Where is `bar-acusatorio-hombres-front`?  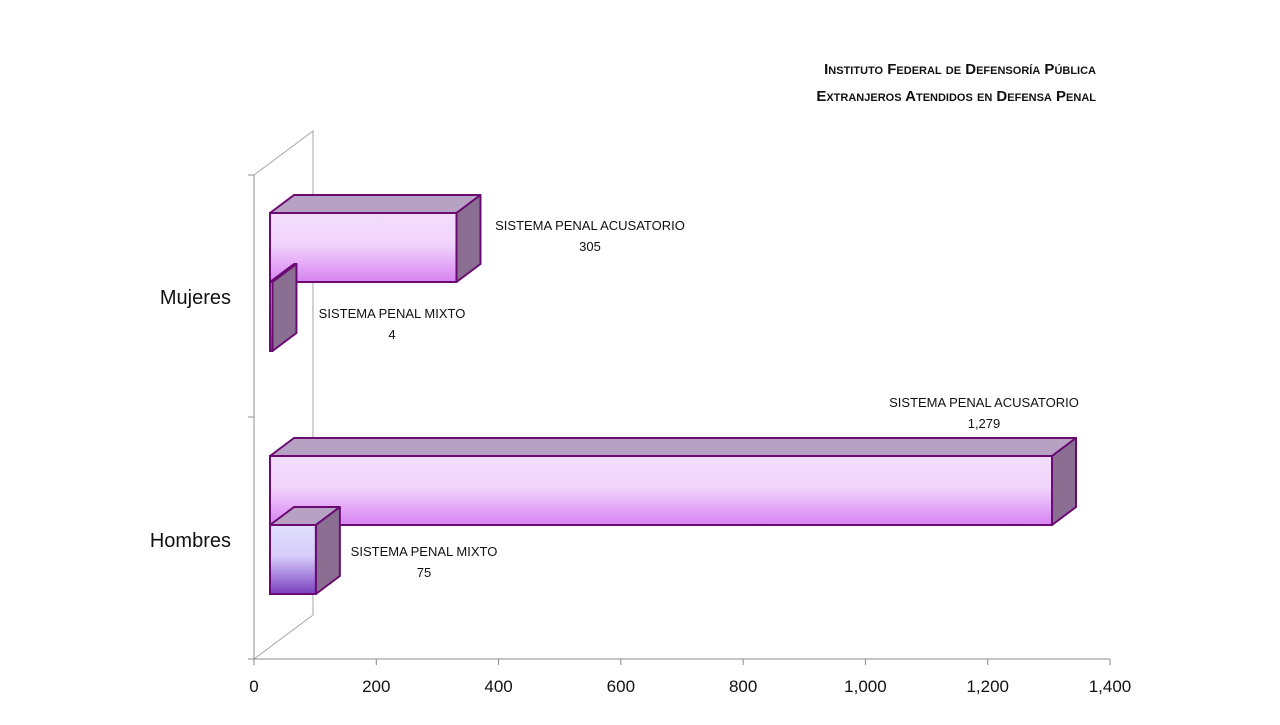
bar-acusatorio-hombres-front is located at coordinates (661, 490).